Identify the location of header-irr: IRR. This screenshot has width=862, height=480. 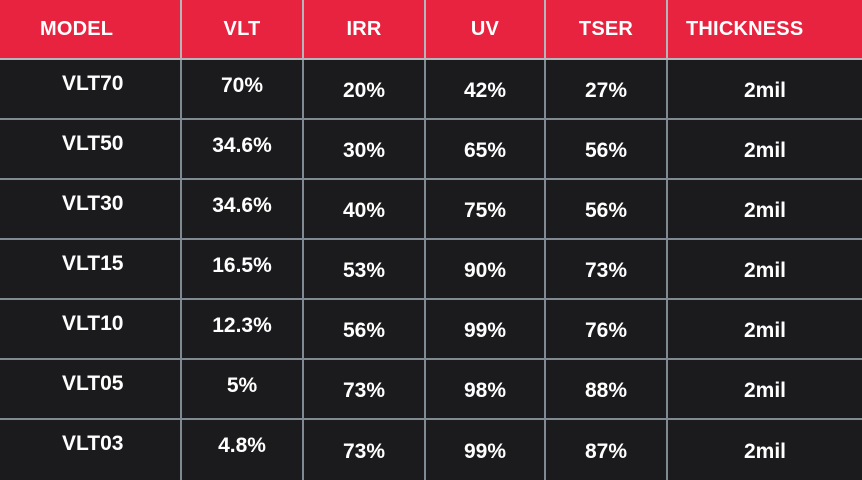
(365, 30).